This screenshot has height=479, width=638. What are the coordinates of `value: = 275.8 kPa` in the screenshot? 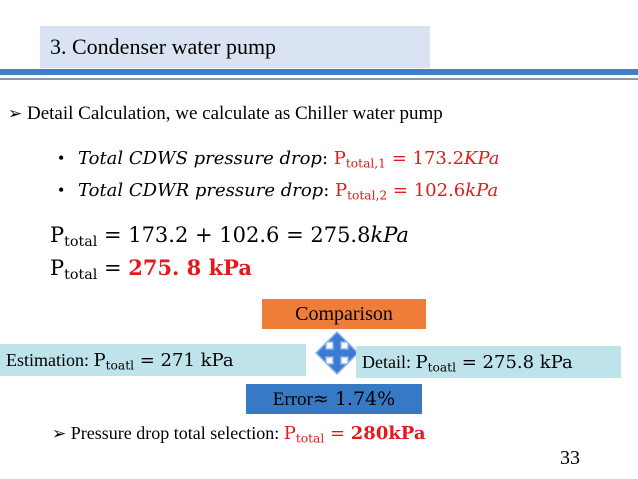 It's located at (514, 362).